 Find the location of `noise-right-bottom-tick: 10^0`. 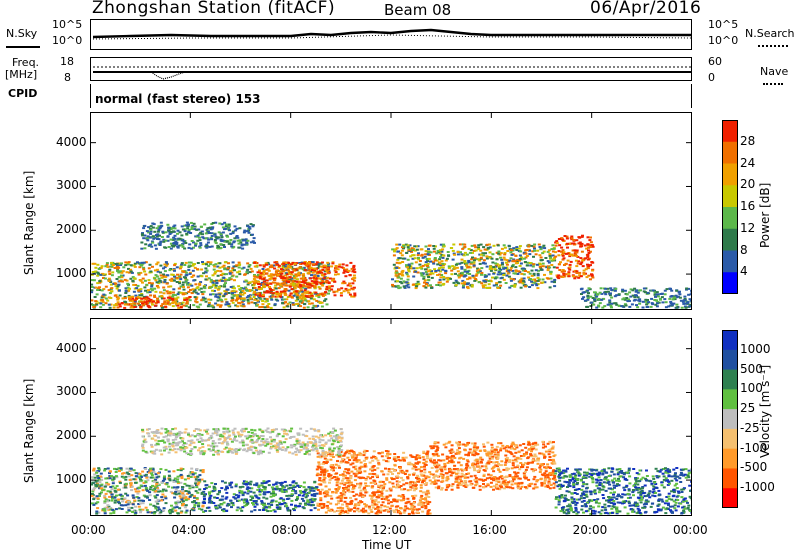

noise-right-bottom-tick: 10^0 is located at coordinates (723, 40).